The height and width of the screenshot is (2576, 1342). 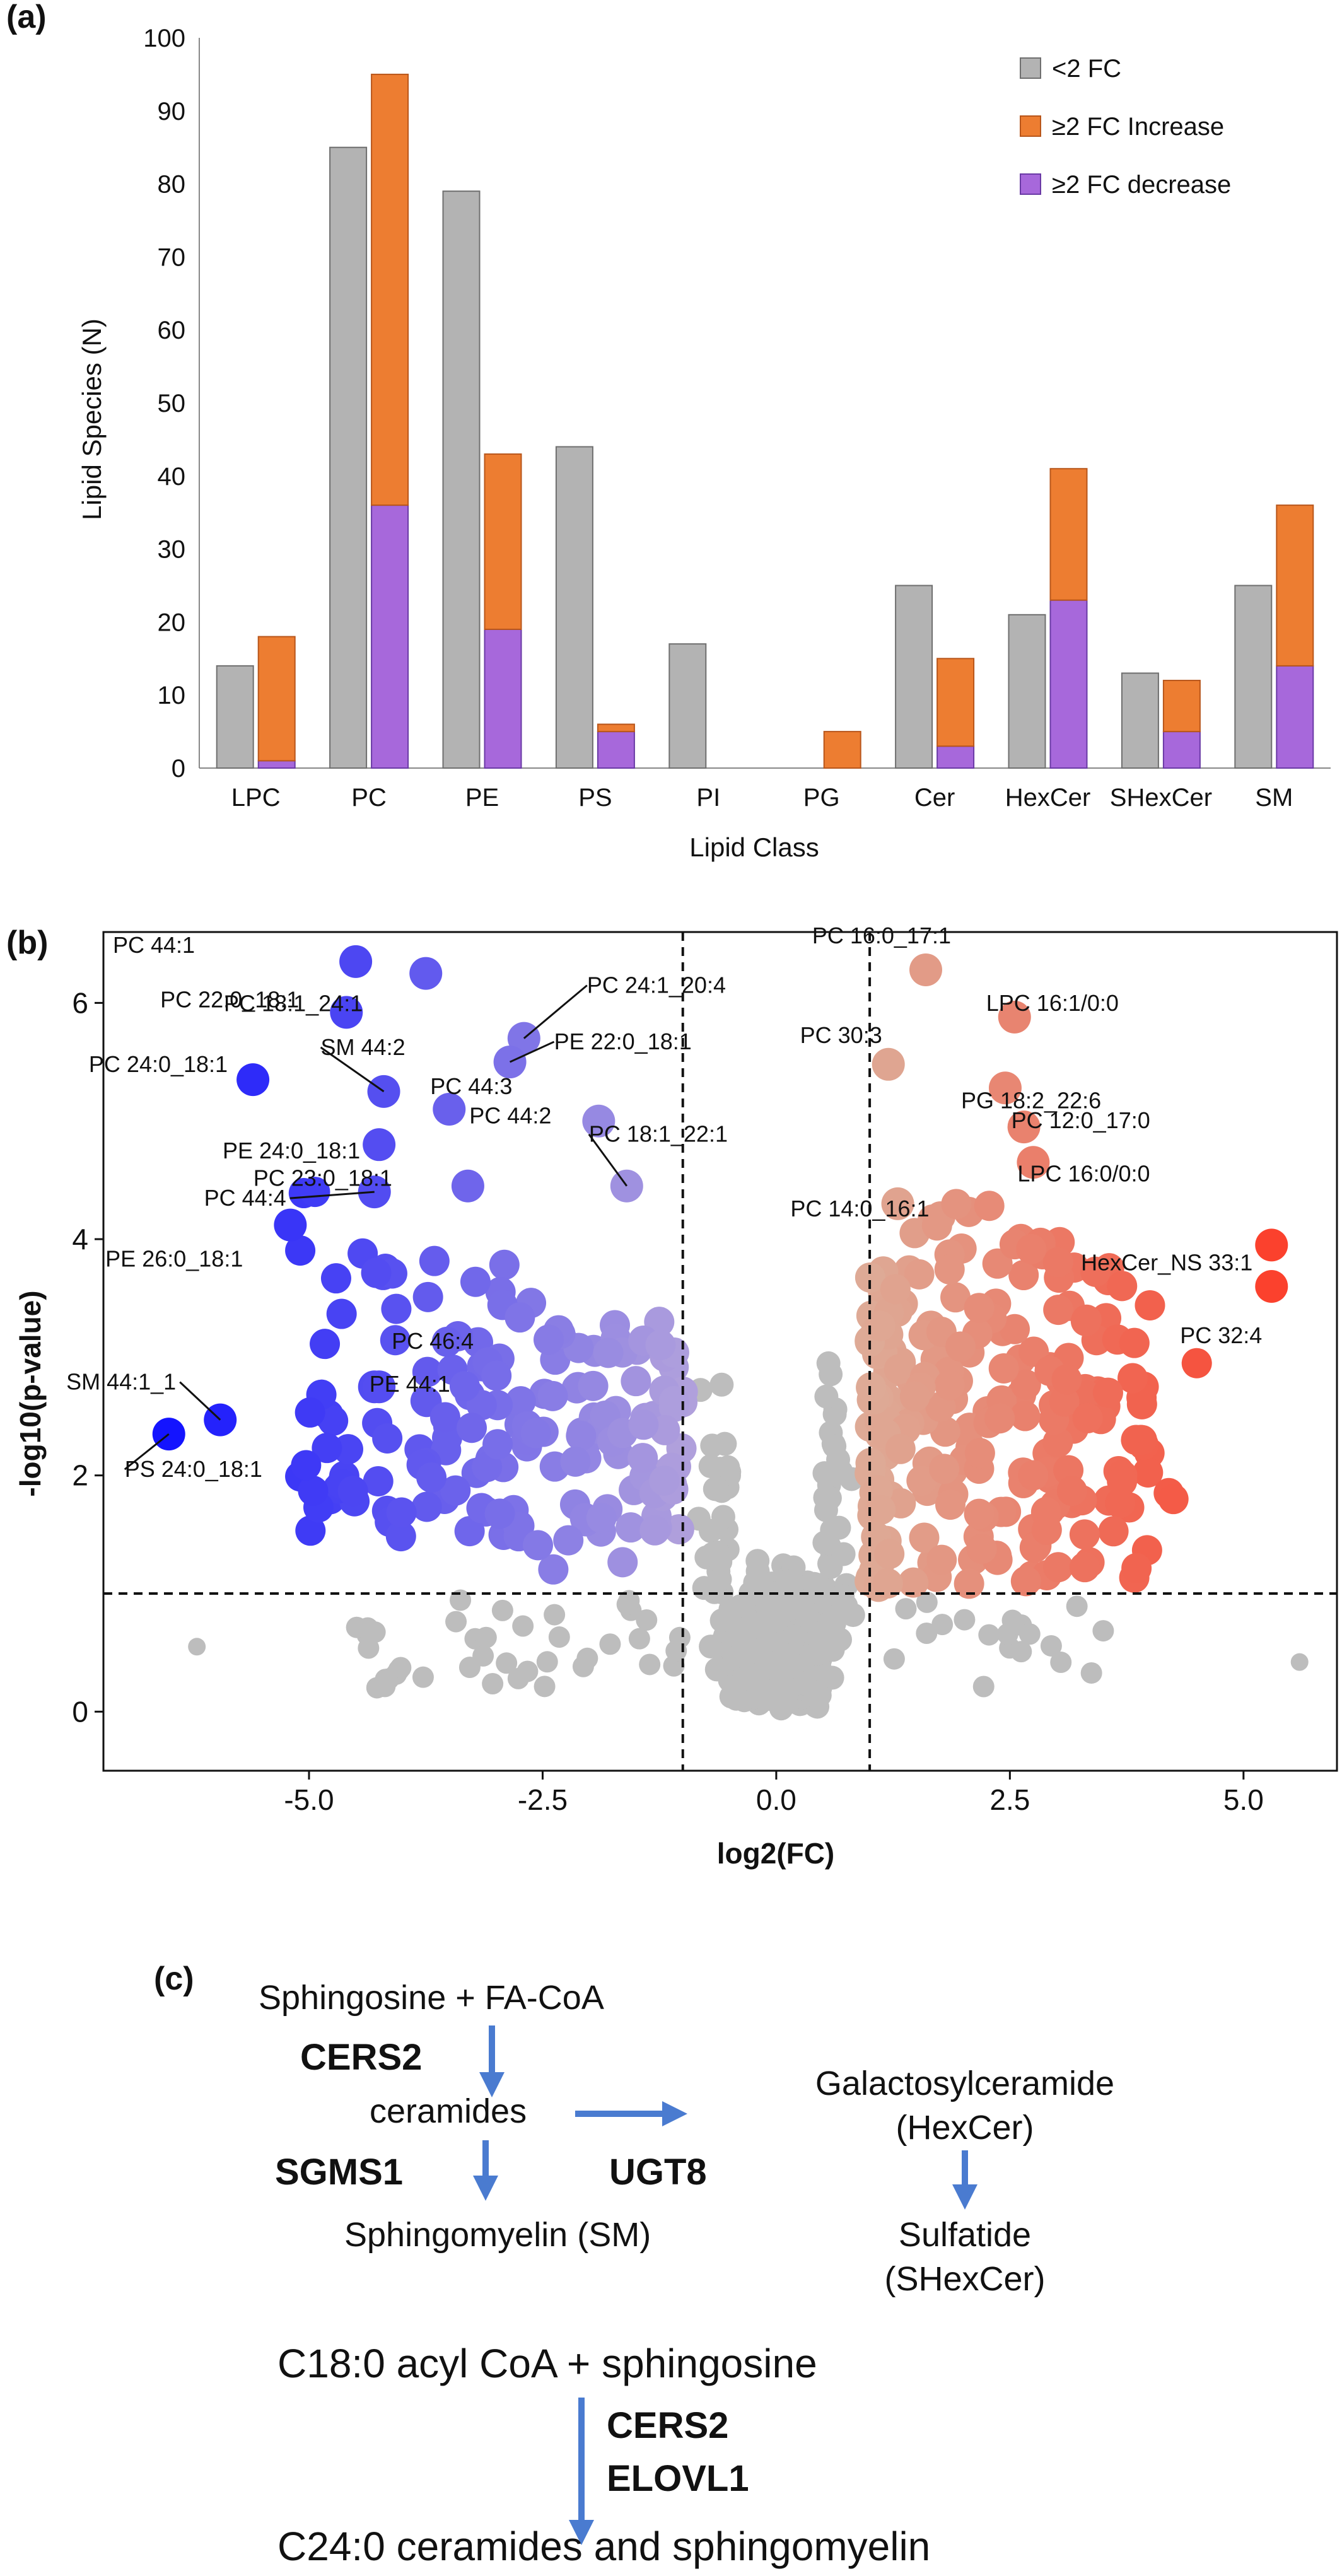 I want to click on bar-x-tick-label: SM, so click(x=1274, y=798).